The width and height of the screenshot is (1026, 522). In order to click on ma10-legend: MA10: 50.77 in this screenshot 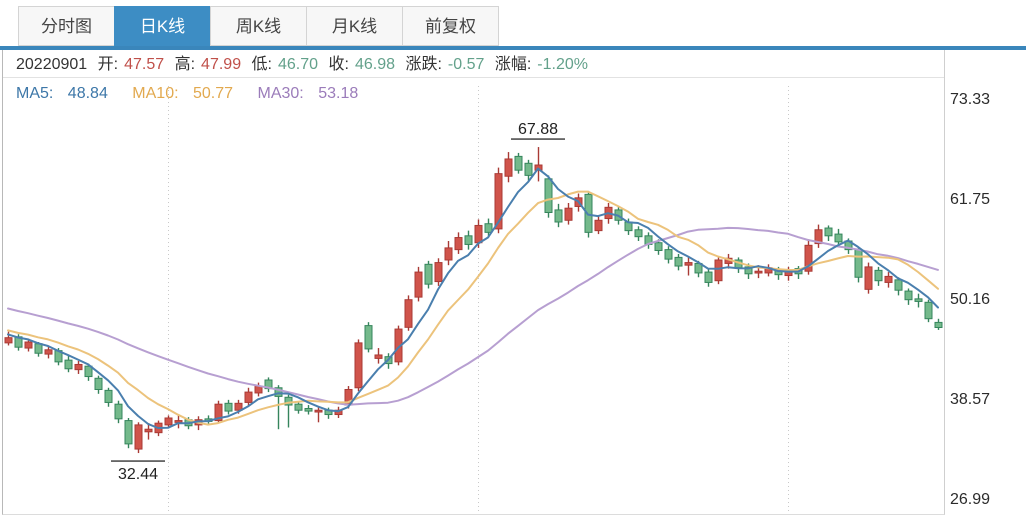, I will do `click(183, 93)`.